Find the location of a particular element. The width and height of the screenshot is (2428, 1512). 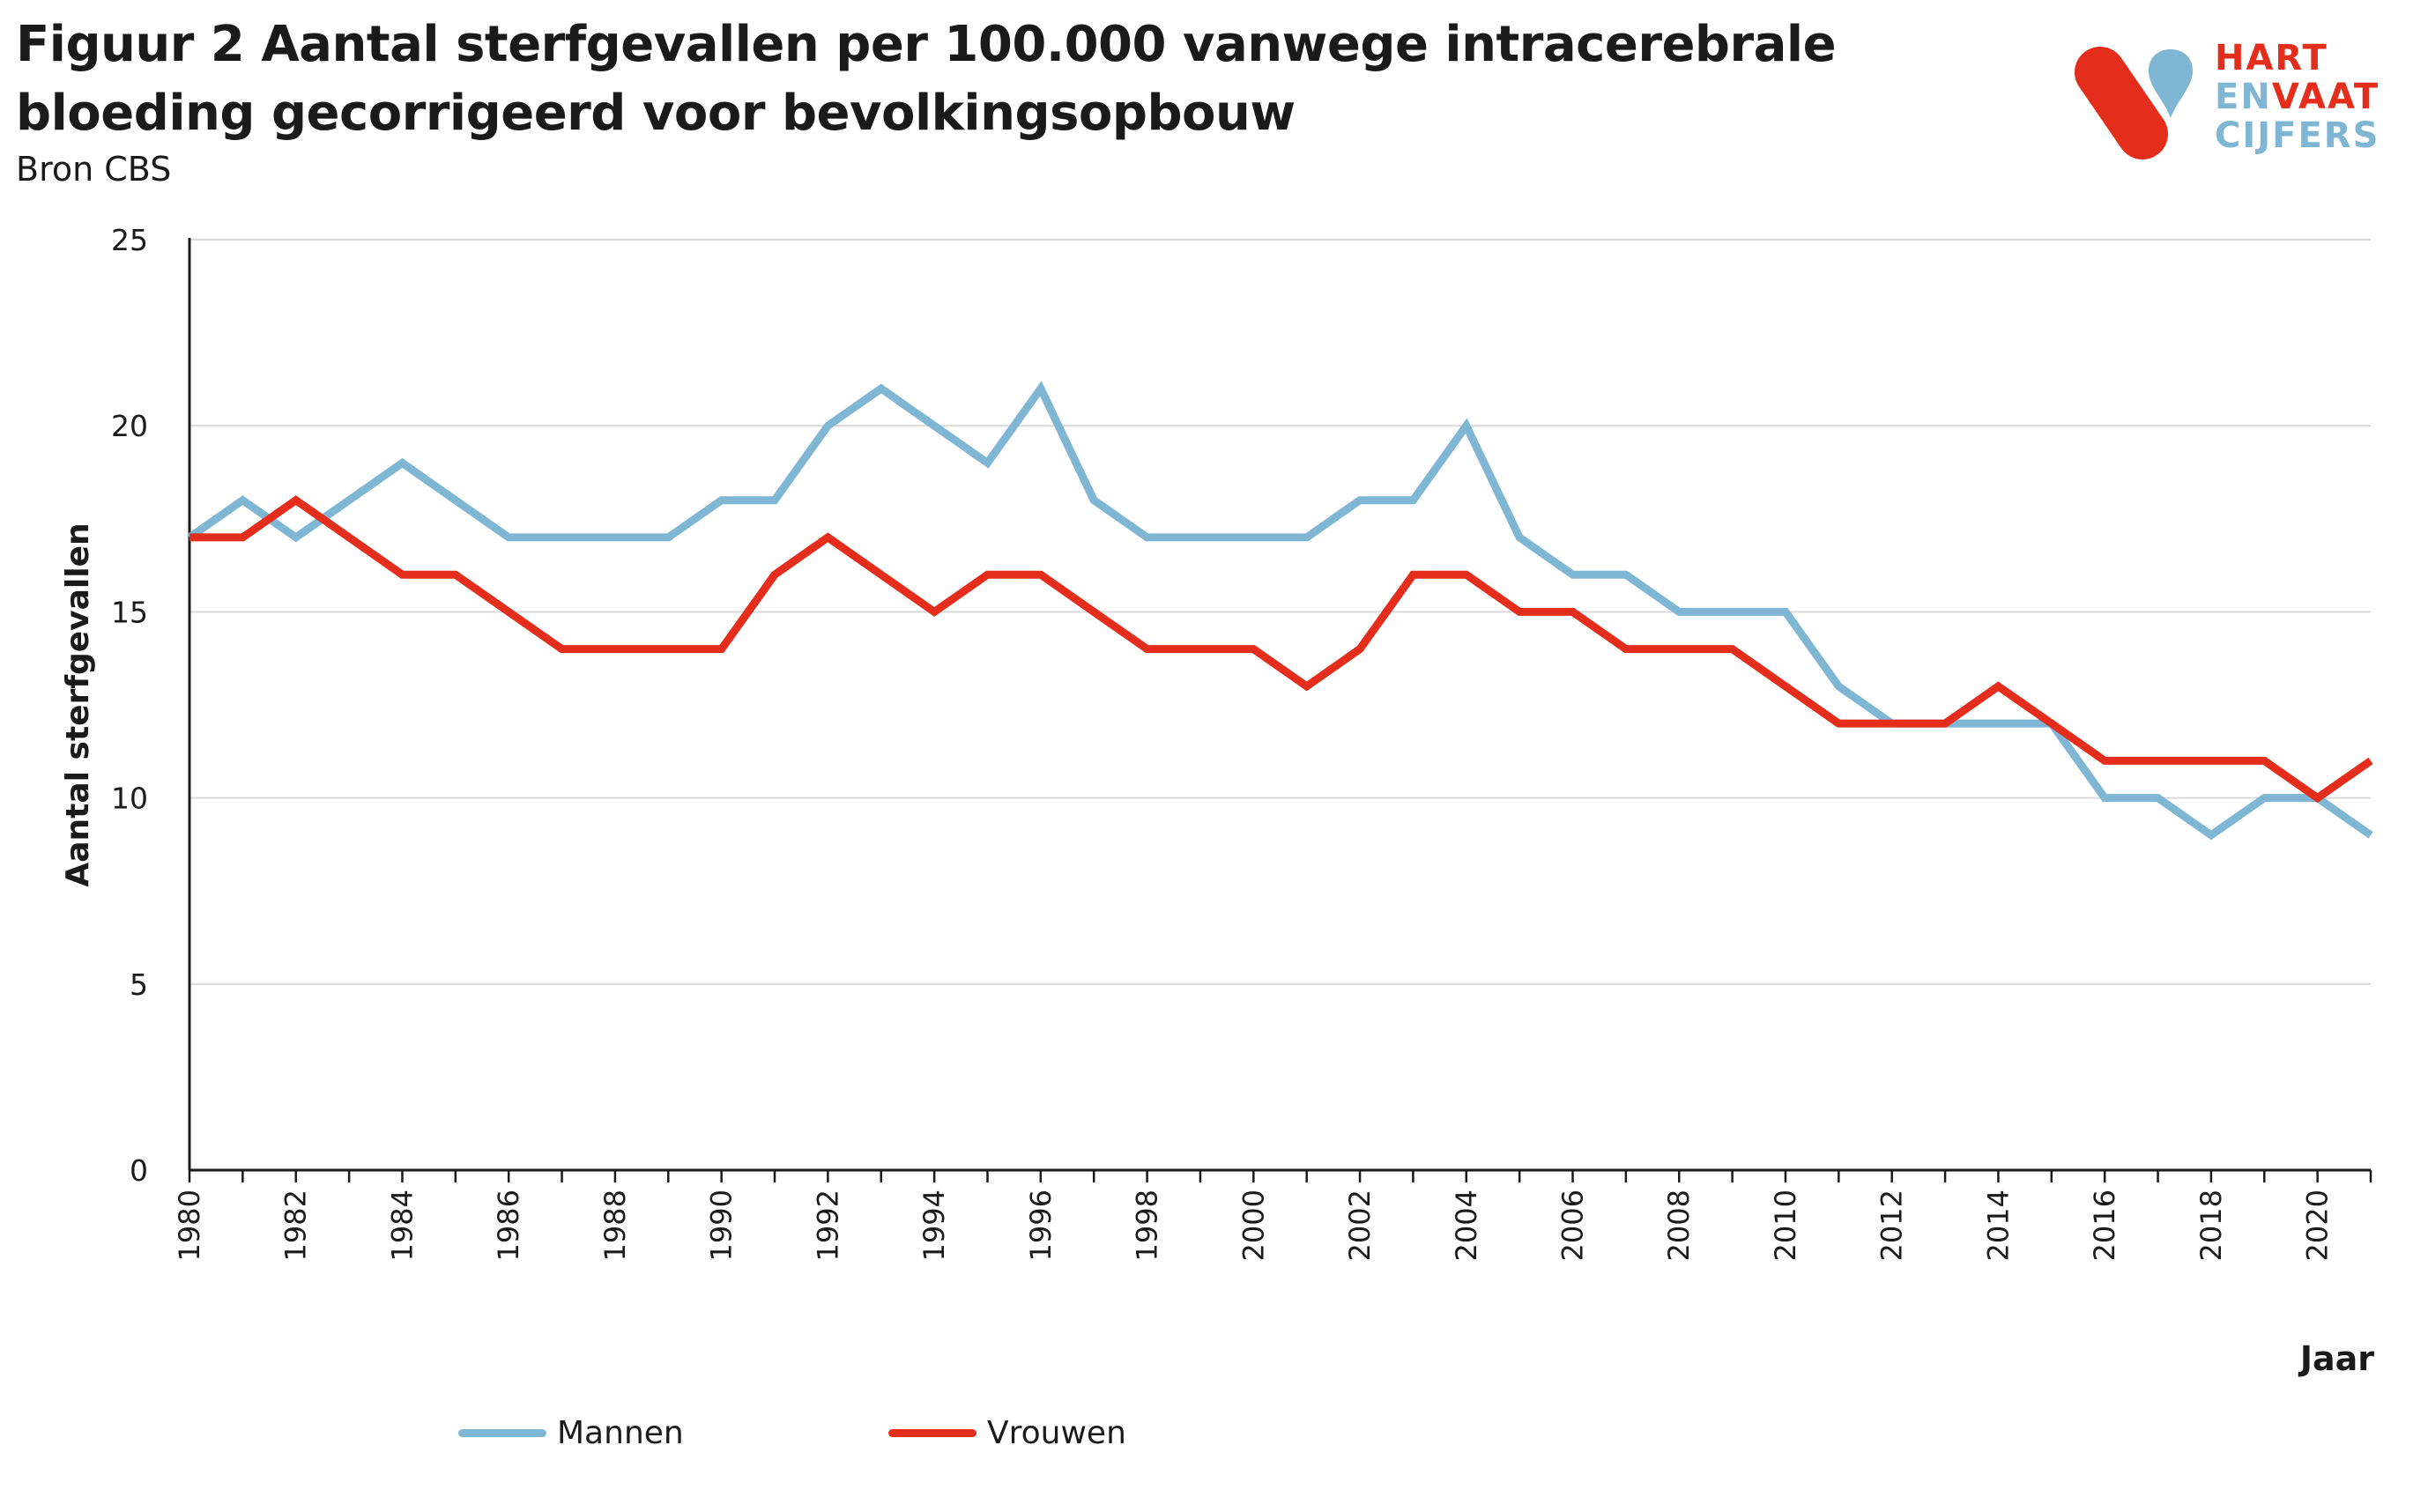

x-tick-label: 1982 is located at coordinates (296, 1225).